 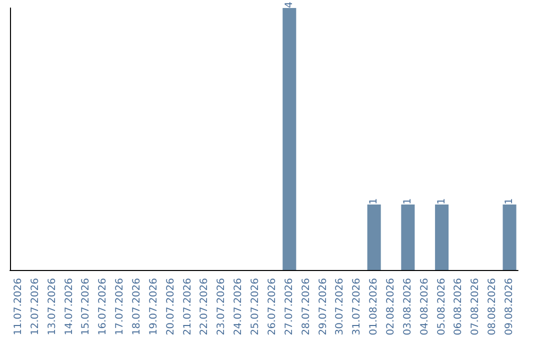 What do you see at coordinates (238, 307) in the screenshot?
I see `x-tick-label: 24.07.2026` at bounding box center [238, 307].